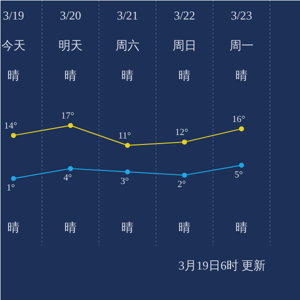 Image resolution: width=300 pixels, height=300 pixels. I want to click on data-label: 12°, so click(181, 133).